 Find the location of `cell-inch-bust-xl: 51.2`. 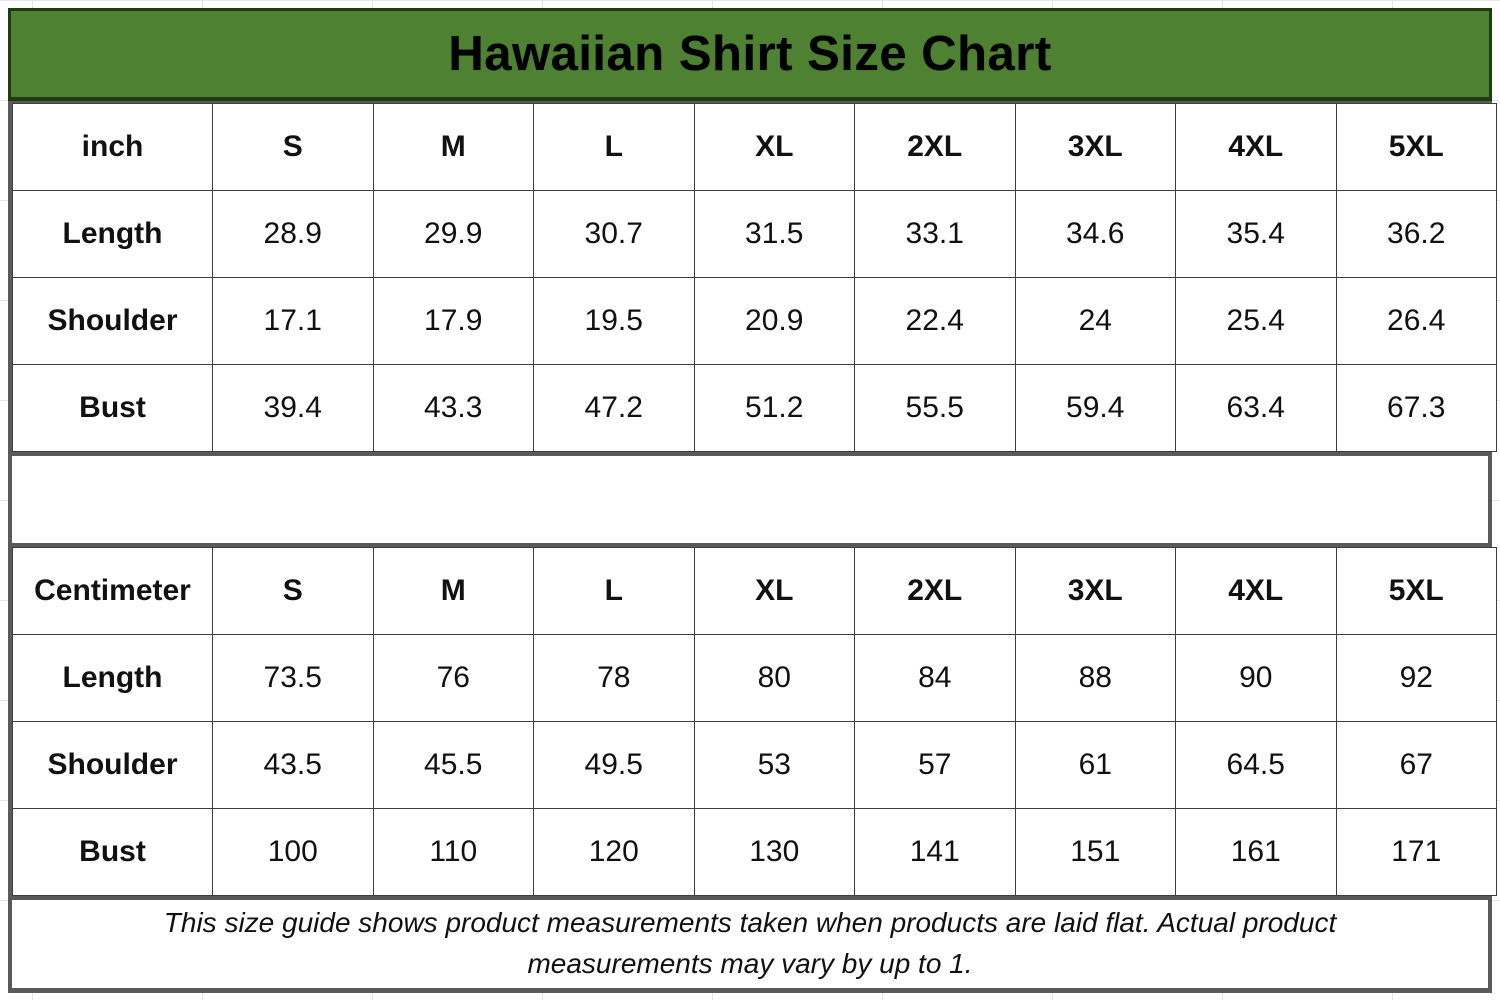

cell-inch-bust-xl: 51.2 is located at coordinates (774, 408).